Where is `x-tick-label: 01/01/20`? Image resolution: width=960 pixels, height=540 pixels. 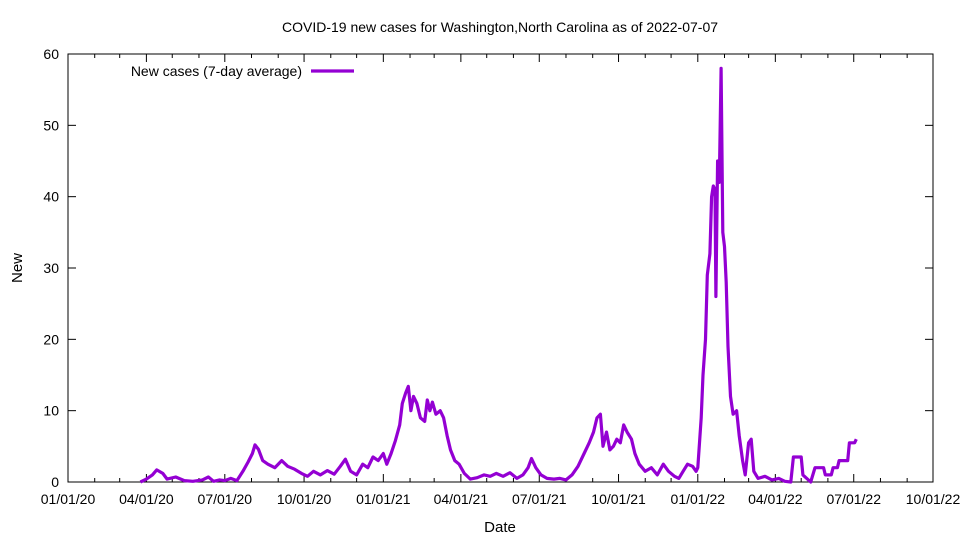
x-tick-label: 01/01/20 is located at coordinates (68, 499).